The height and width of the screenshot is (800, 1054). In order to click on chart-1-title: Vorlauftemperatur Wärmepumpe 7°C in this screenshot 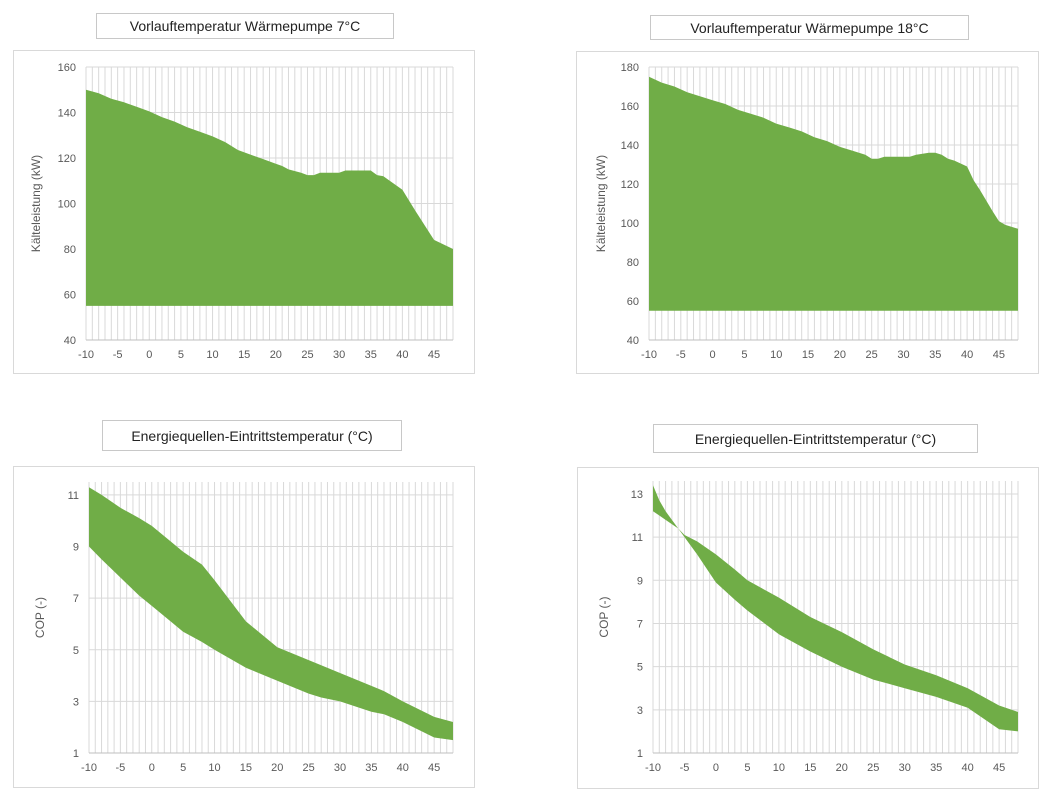, I will do `click(245, 26)`.